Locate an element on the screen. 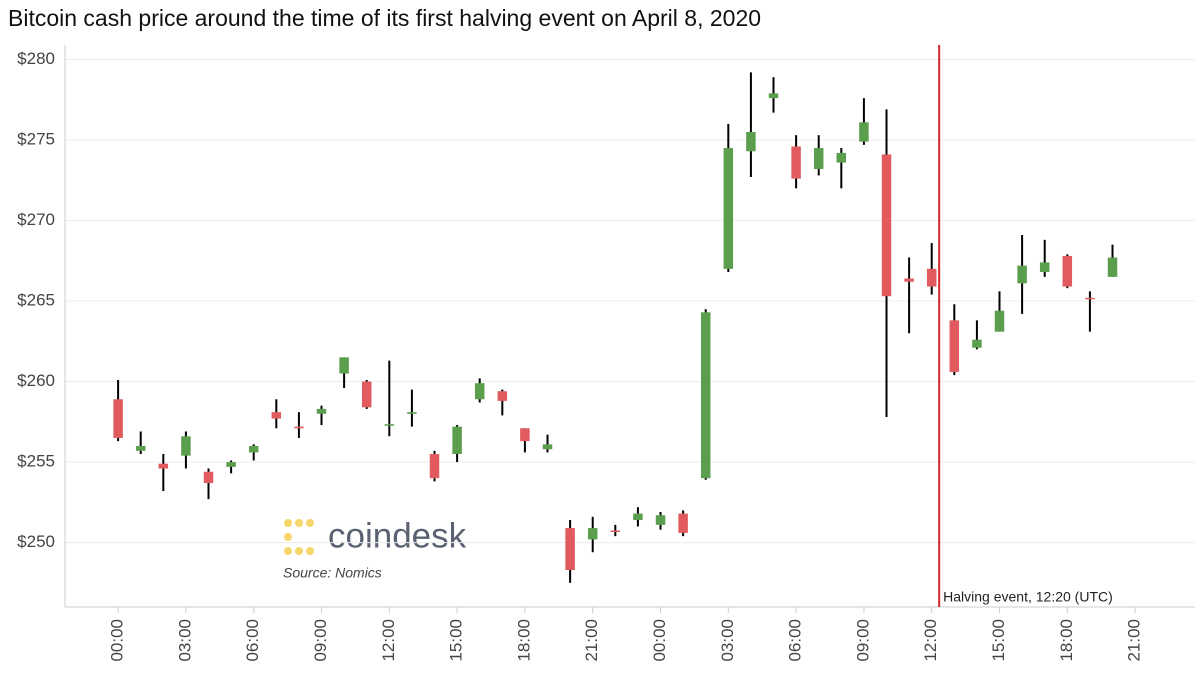 The width and height of the screenshot is (1200, 675). y-tick-label: $270 is located at coordinates (36, 219).